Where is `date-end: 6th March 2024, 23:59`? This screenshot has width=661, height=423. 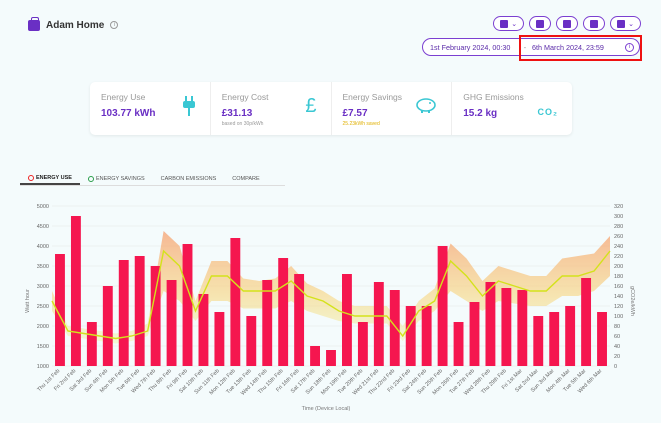 date-end: 6th March 2024, 23:59 is located at coordinates (568, 47).